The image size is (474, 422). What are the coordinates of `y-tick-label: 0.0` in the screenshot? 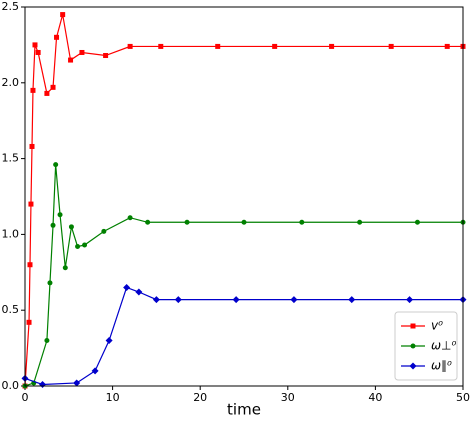 It's located at (11, 385).